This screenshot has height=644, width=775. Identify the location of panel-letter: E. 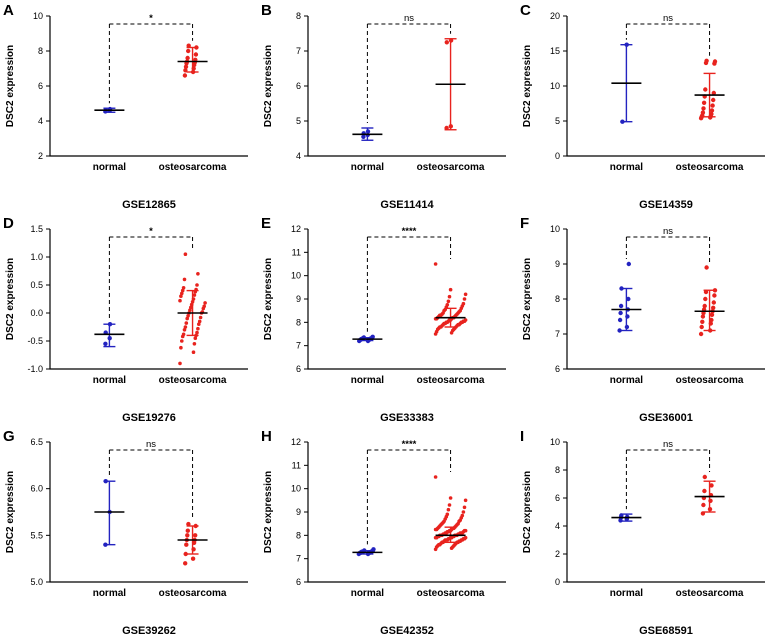
(266, 223).